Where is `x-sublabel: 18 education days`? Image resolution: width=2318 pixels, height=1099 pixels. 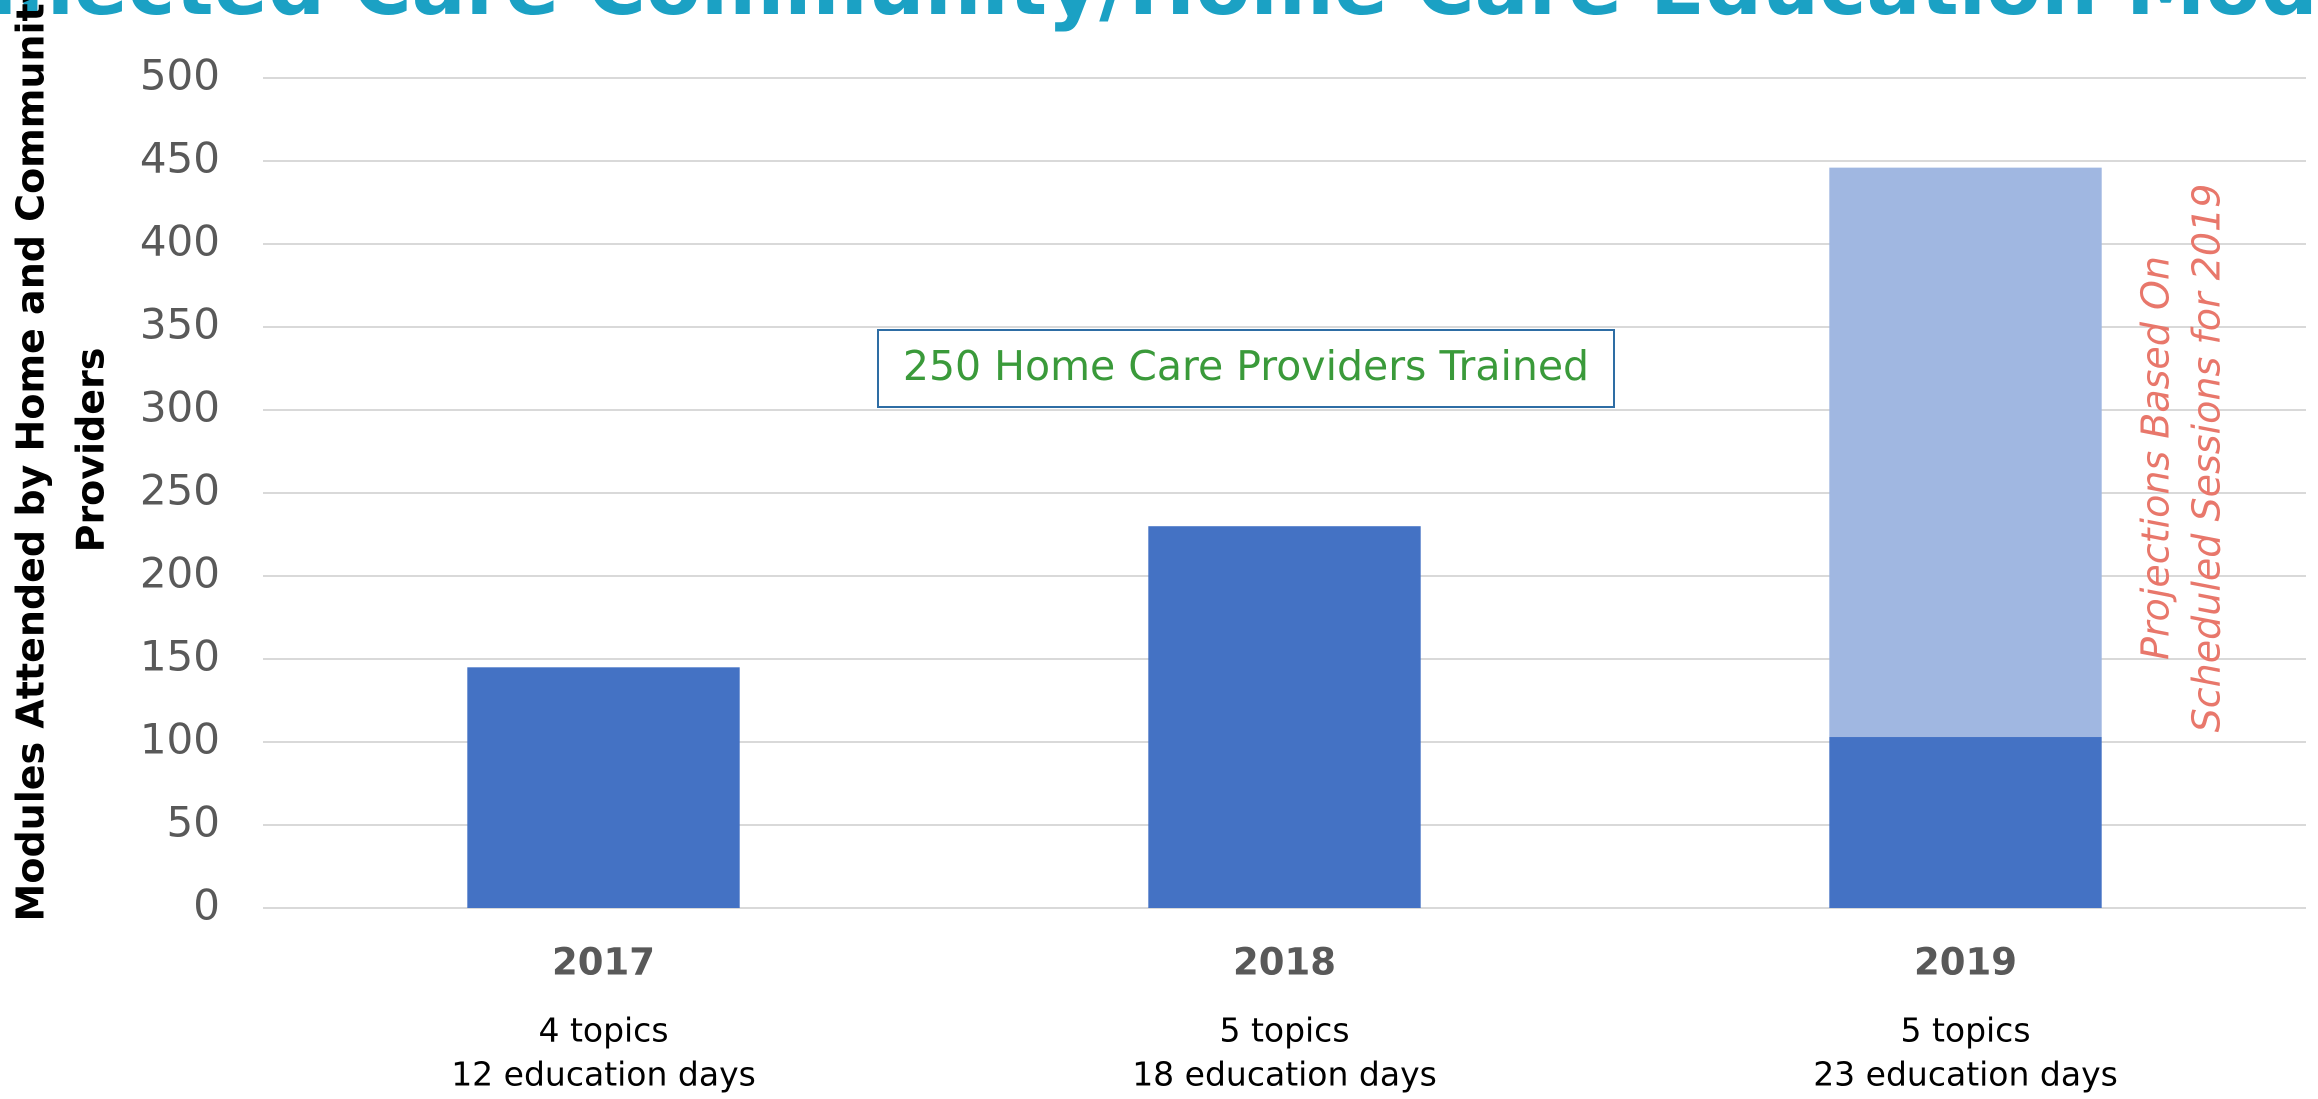
x-sublabel: 18 education days is located at coordinates (1284, 1074).